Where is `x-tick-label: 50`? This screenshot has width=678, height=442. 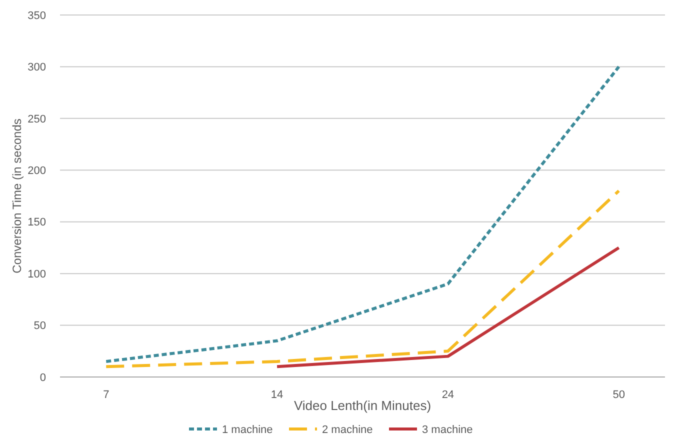
x-tick-label: 50 is located at coordinates (618, 394).